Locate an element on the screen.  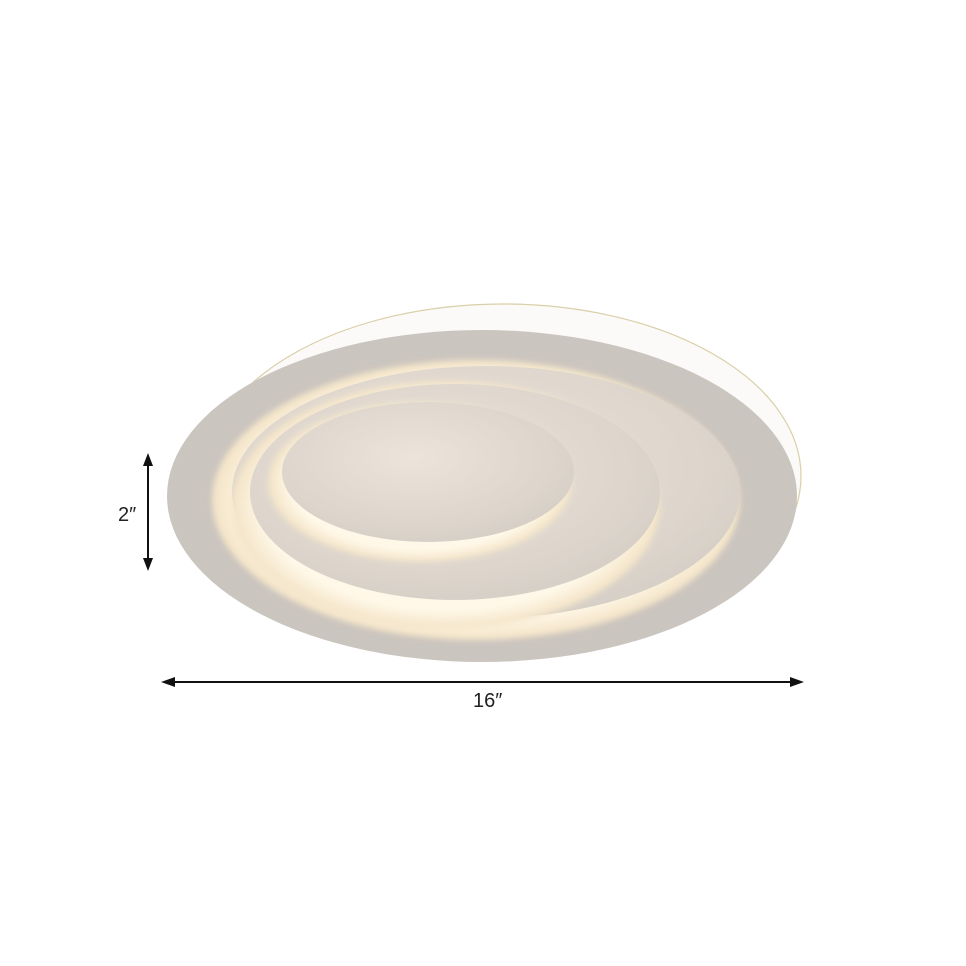
height-arrow is located at coordinates (148, 512).